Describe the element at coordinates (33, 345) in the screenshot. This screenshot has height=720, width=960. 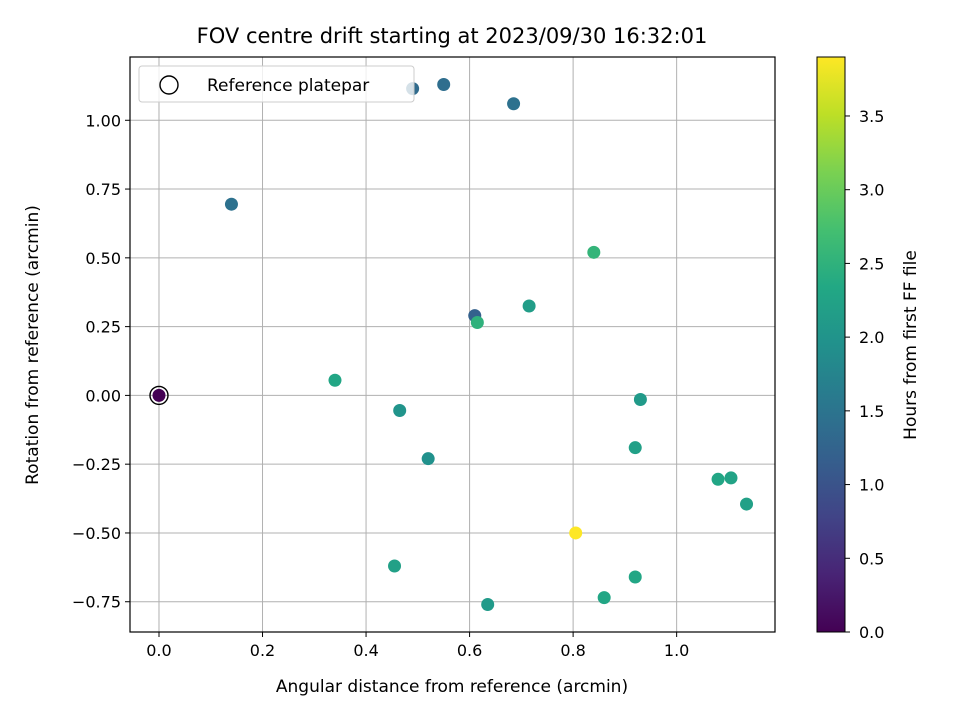
I see `y-axis-label: Rotation from reference (arcmin)` at that location.